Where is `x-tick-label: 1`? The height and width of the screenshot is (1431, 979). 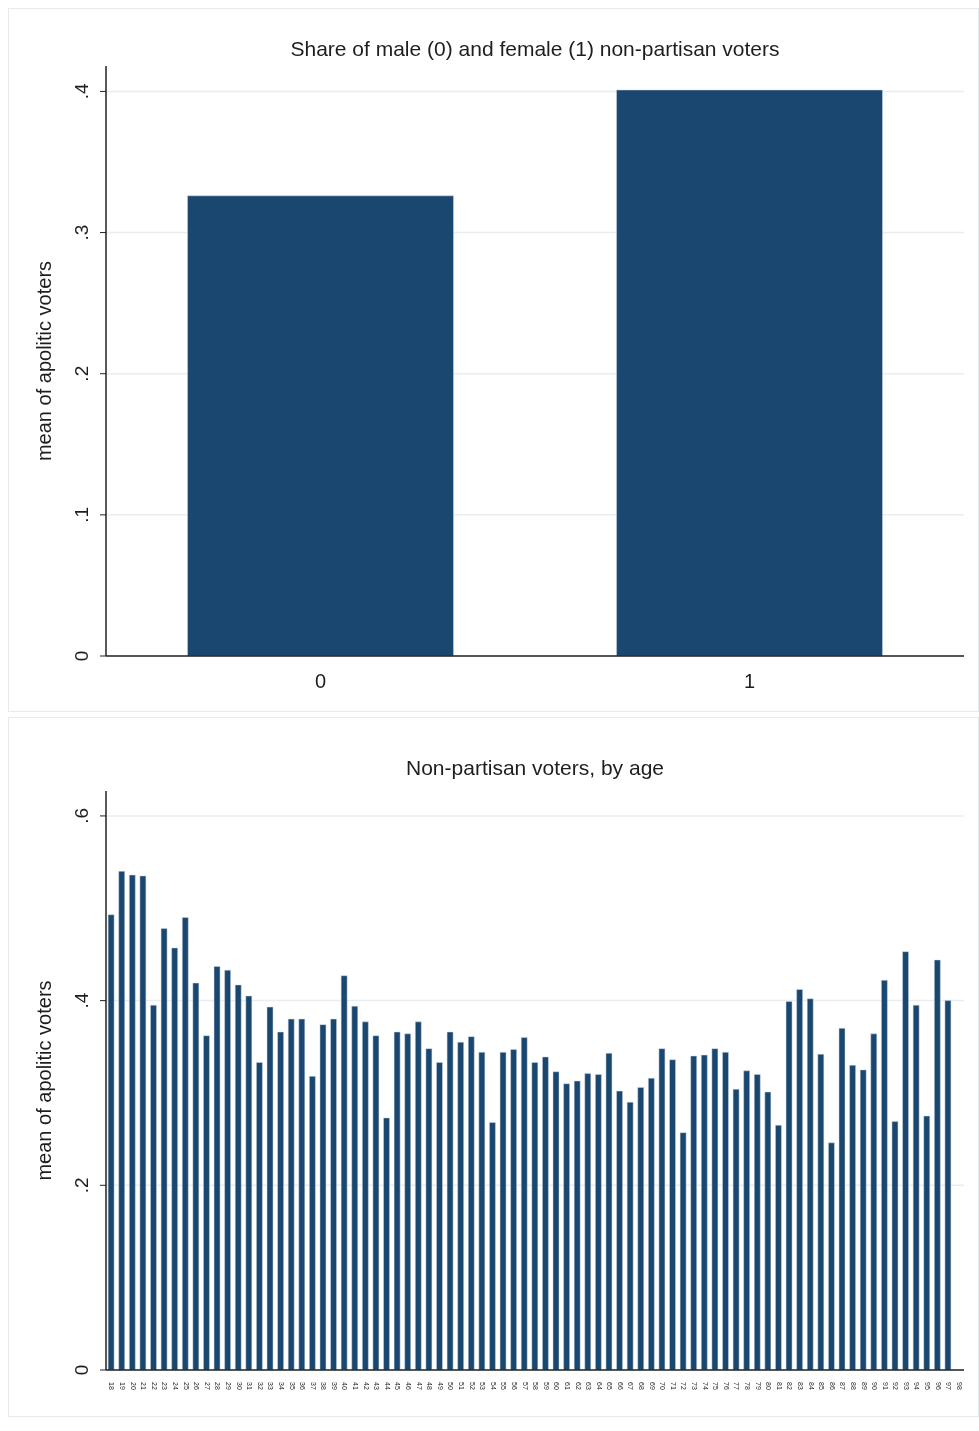
x-tick-label: 1 is located at coordinates (749, 681).